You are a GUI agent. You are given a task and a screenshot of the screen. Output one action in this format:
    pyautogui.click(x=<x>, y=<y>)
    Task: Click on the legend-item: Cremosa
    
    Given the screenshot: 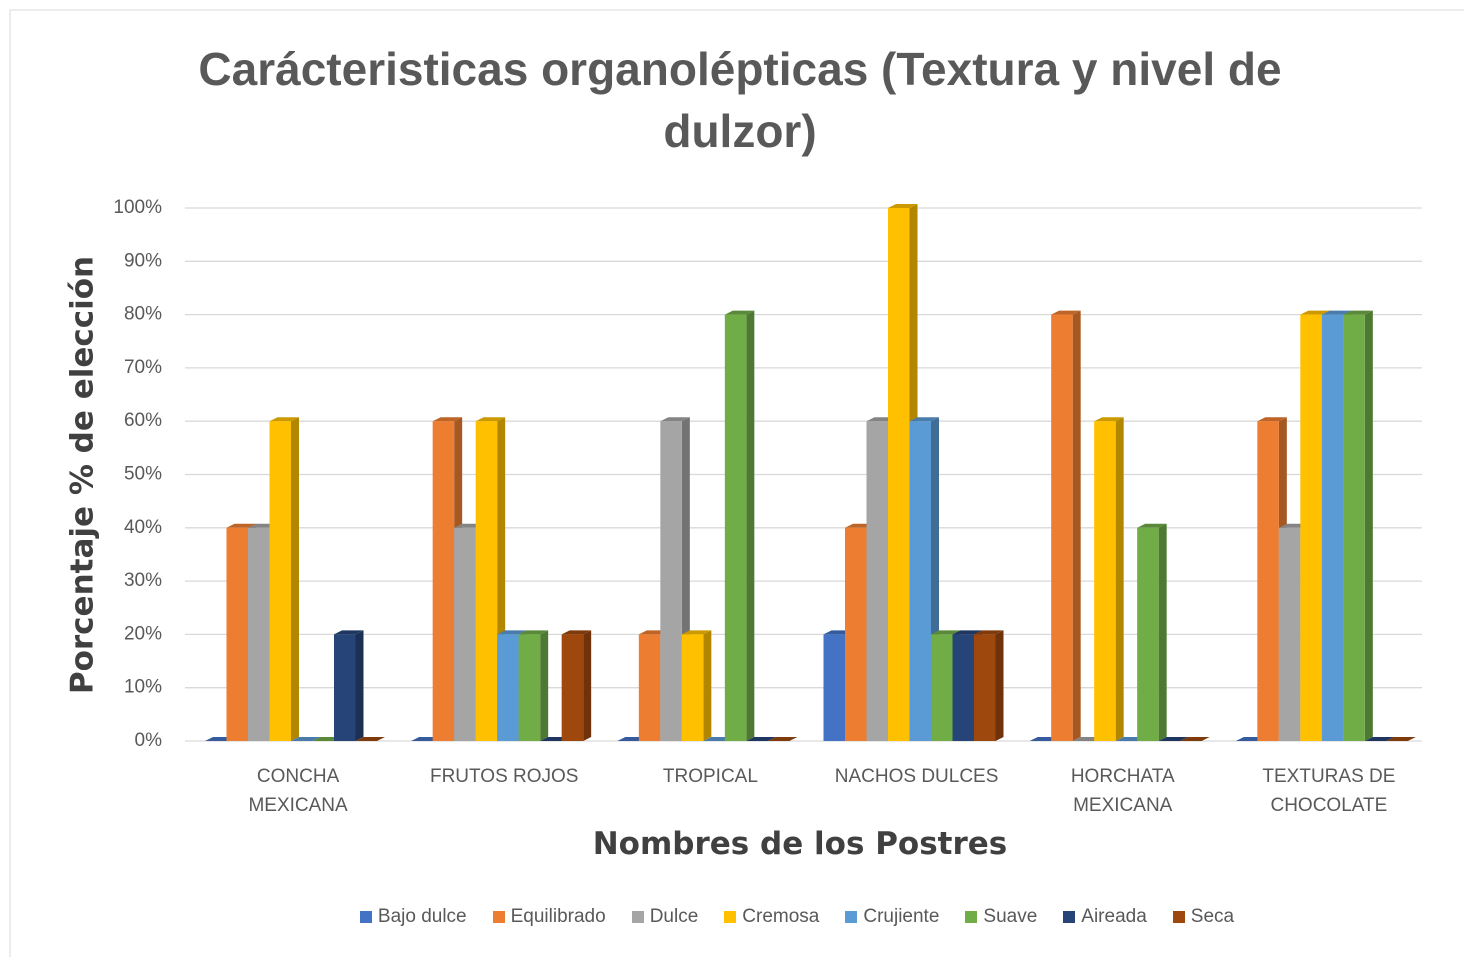 What is the action you would take?
    pyautogui.click(x=771, y=917)
    